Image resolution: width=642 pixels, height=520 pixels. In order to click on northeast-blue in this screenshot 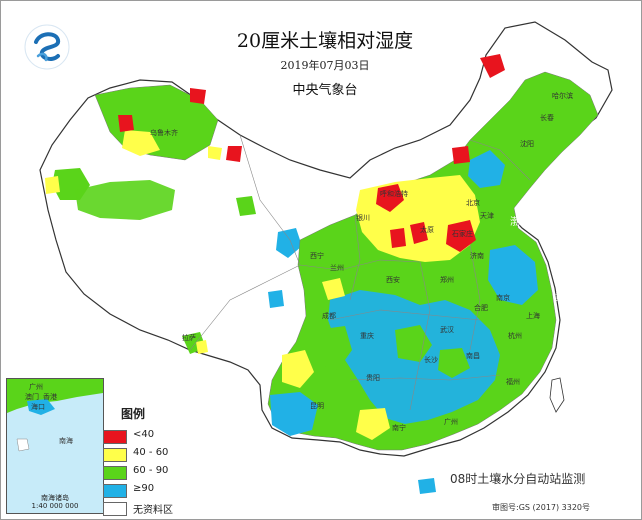, I will do `click(486, 169)`.